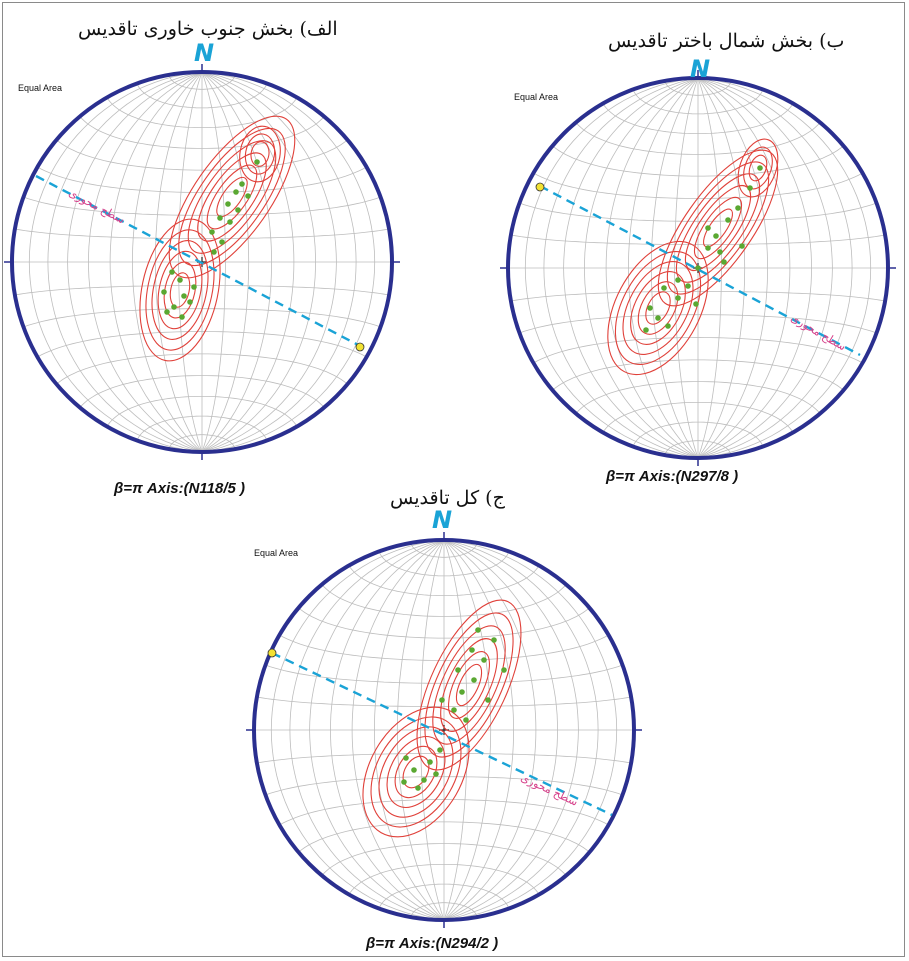 The image size is (909, 961). What do you see at coordinates (360, 347) in the screenshot?
I see `panel-a-beta-axis-point` at bounding box center [360, 347].